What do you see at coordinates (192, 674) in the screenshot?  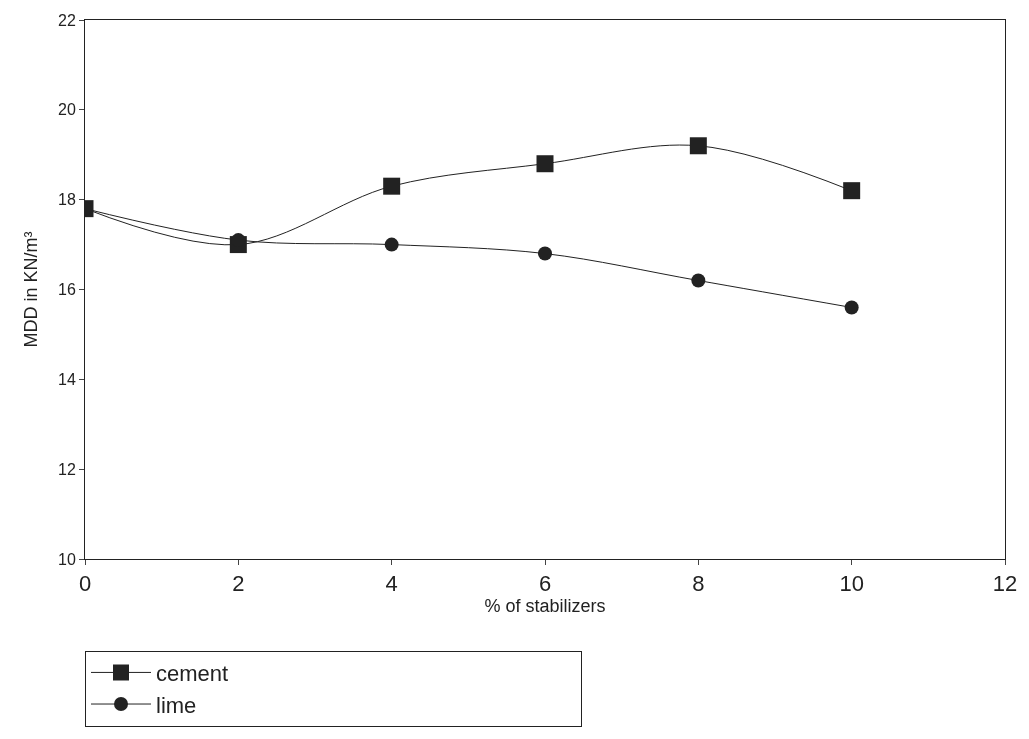 I see `legend-label: cement` at bounding box center [192, 674].